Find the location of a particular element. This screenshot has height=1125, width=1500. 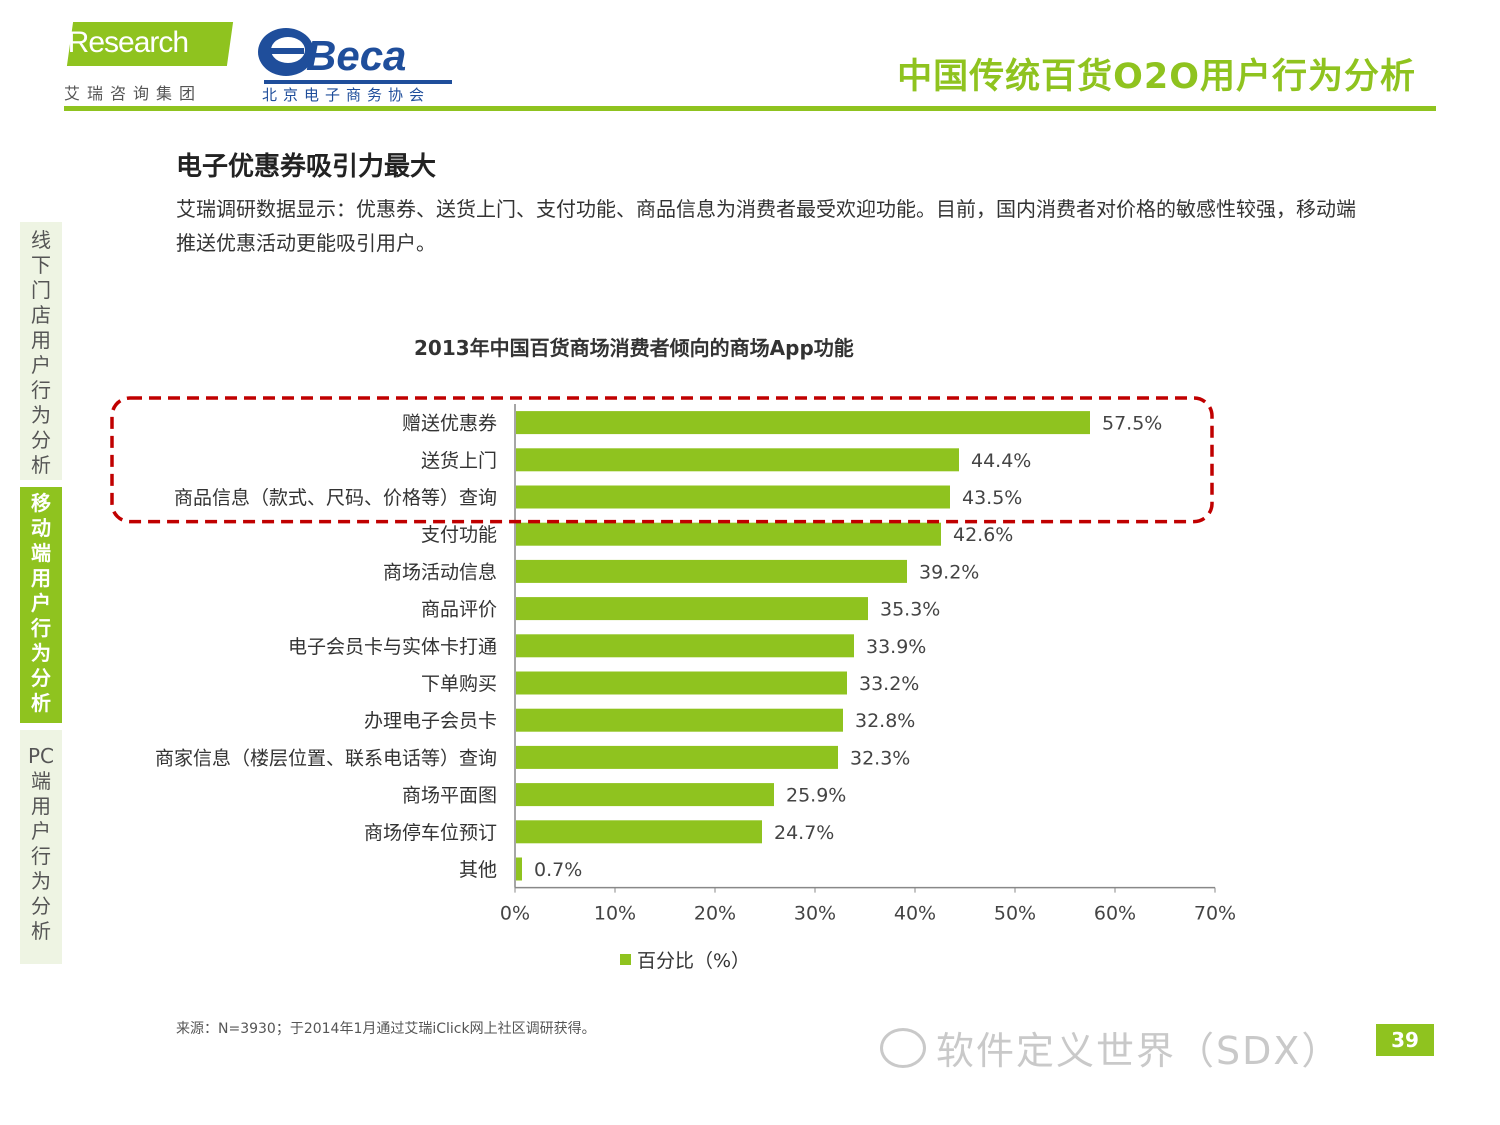

report-title: 中国传统百货O2O用户行为分析 is located at coordinates (1156, 77).